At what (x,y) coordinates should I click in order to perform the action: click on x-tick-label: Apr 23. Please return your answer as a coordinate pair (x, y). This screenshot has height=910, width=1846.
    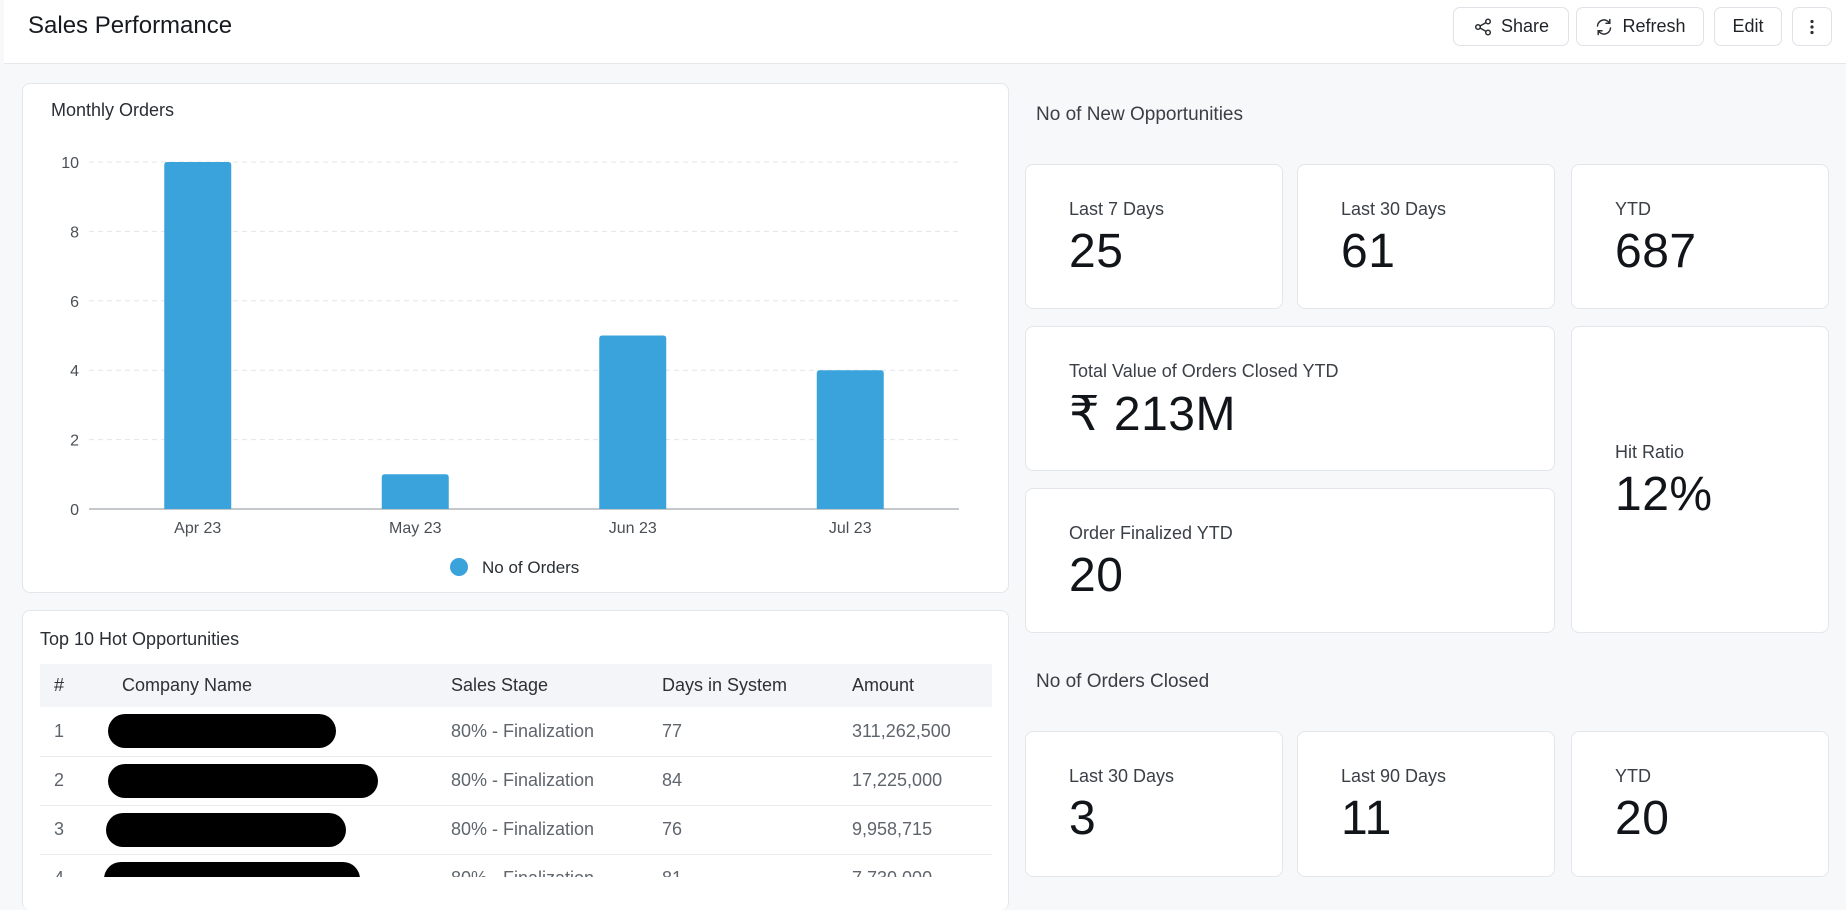
    Looking at the image, I should click on (197, 528).